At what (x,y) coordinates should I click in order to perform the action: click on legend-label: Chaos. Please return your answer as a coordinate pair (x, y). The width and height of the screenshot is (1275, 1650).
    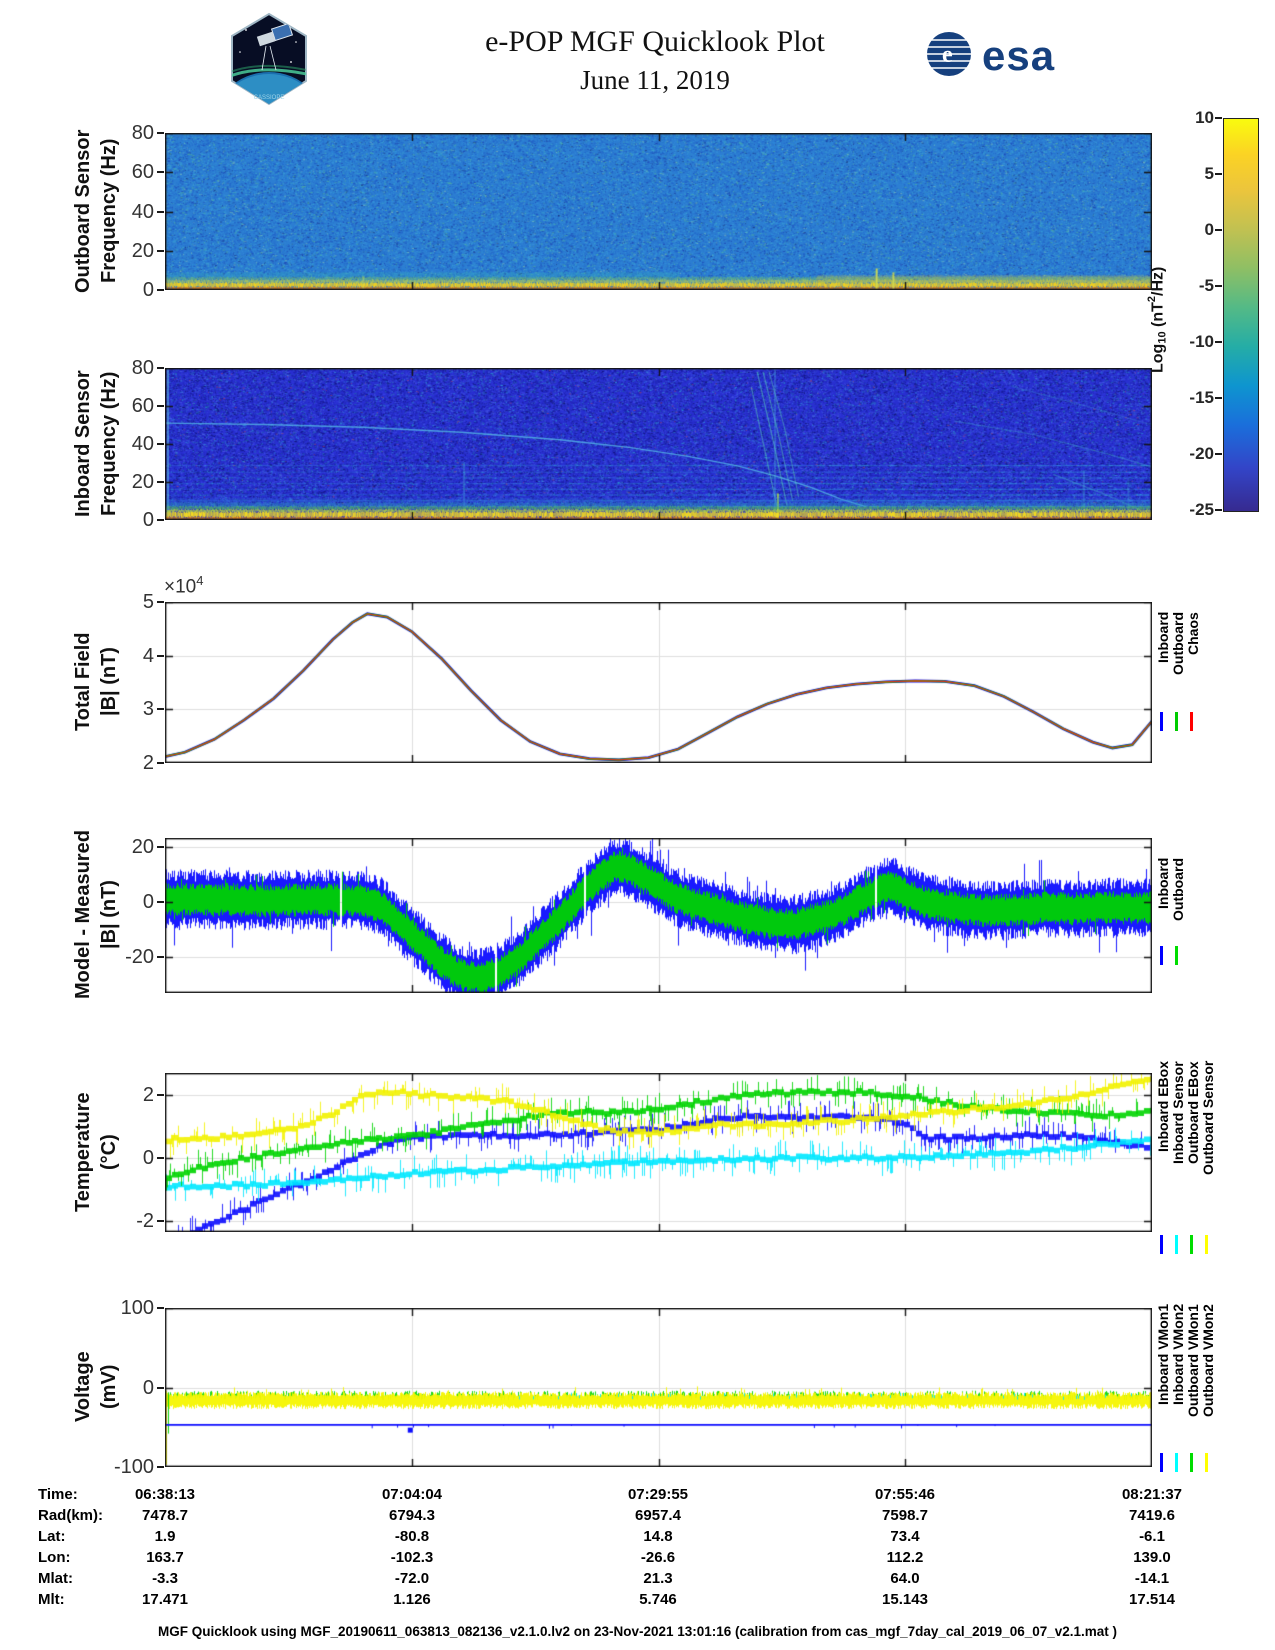
    Looking at the image, I should click on (1193, 633).